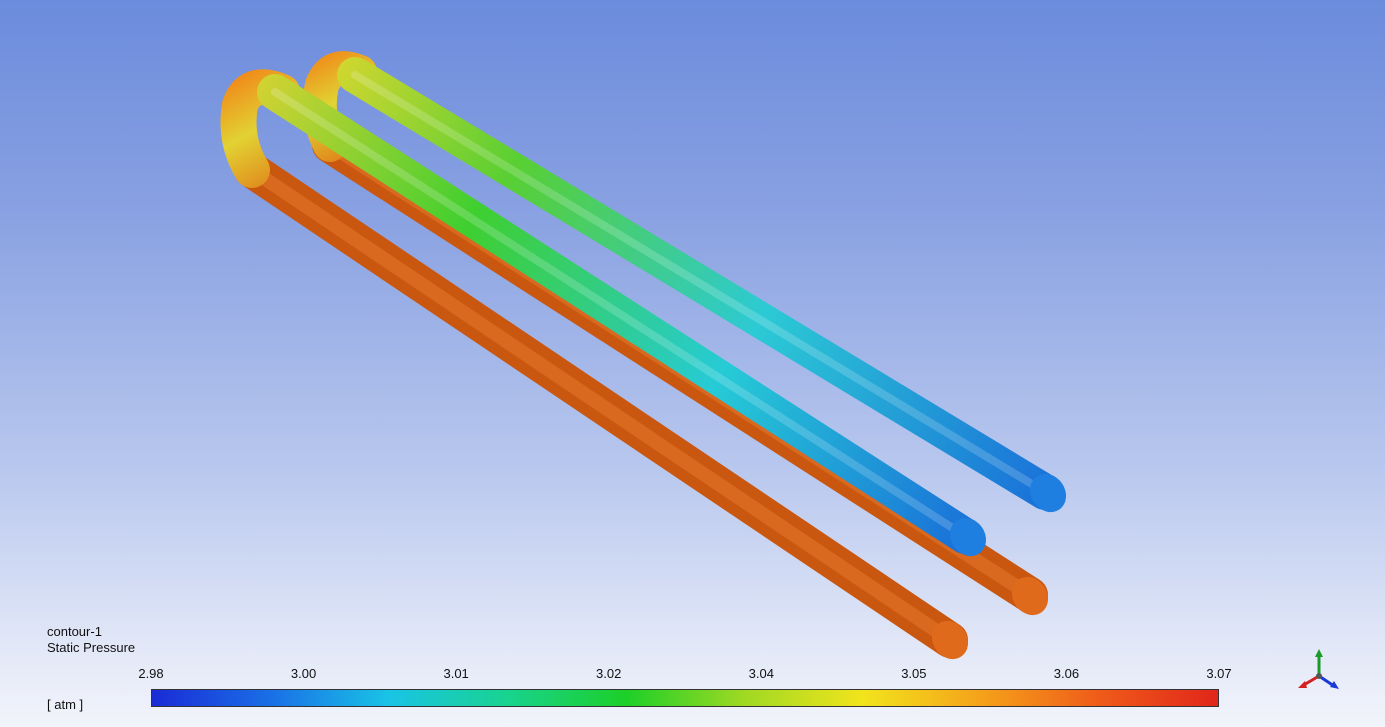 Image resolution: width=1385 pixels, height=727 pixels. Describe the element at coordinates (914, 673) in the screenshot. I see `colorbar-tick-label: 3.05` at that location.